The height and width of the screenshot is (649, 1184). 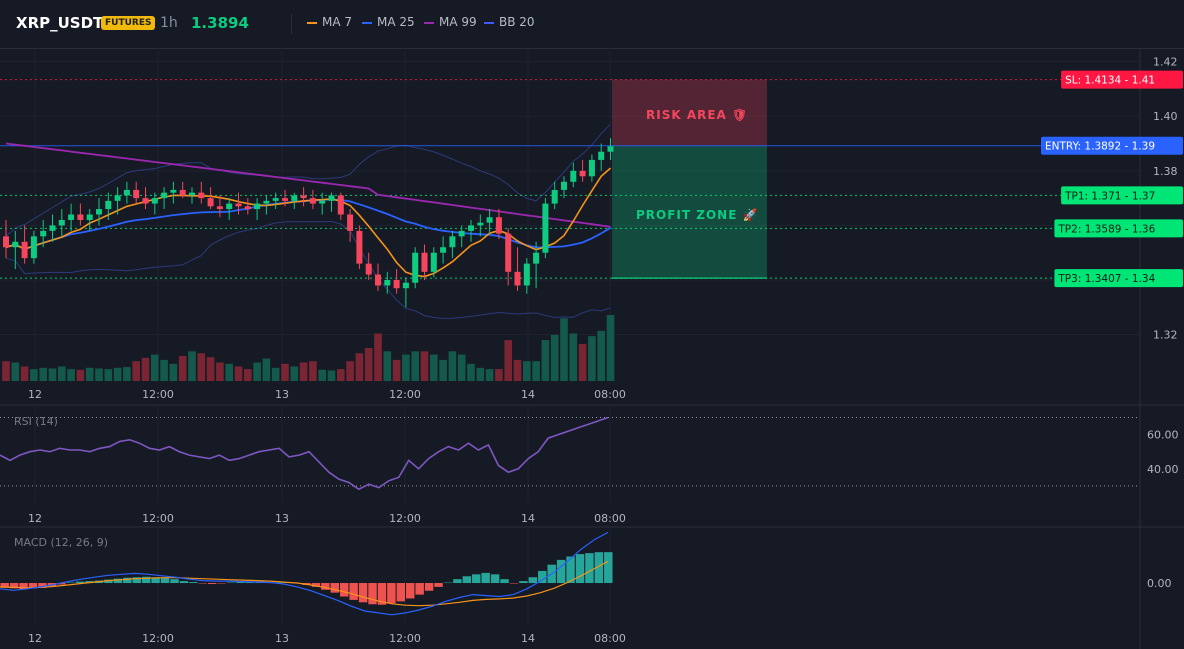 What do you see at coordinates (589, 453) in the screenshot?
I see `rsi-pane: 40.00 60.00` at bounding box center [589, 453].